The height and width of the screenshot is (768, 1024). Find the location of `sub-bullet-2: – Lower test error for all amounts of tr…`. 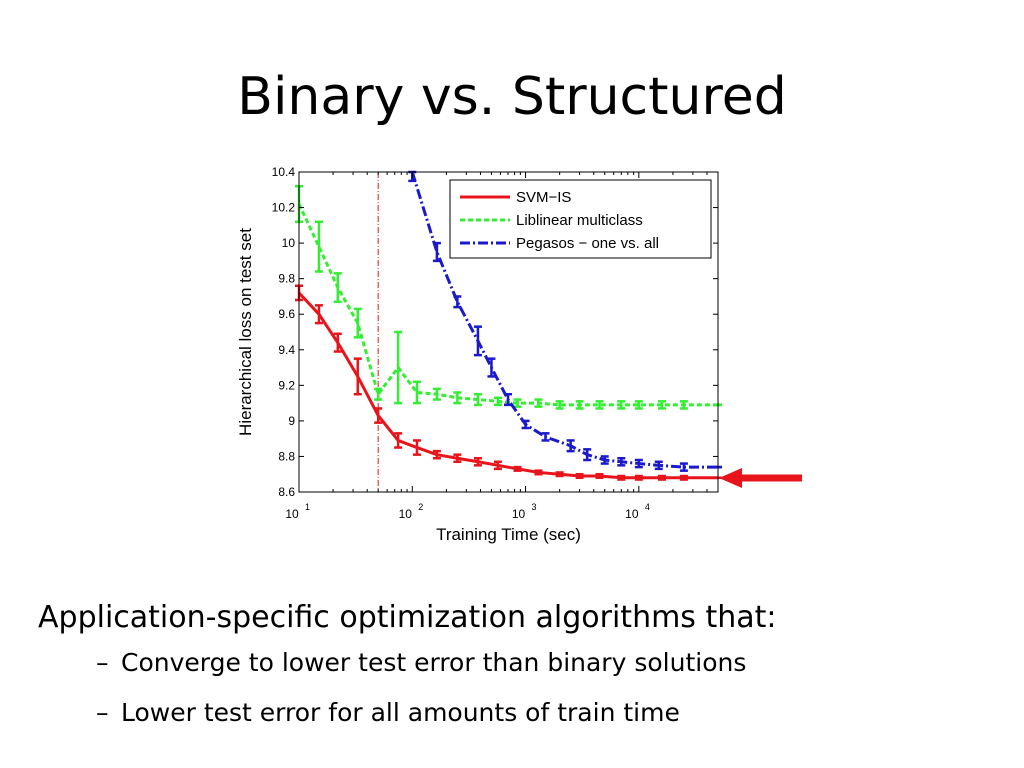

sub-bullet-2: – Lower test error for all amounts of tr… is located at coordinates (518, 713).